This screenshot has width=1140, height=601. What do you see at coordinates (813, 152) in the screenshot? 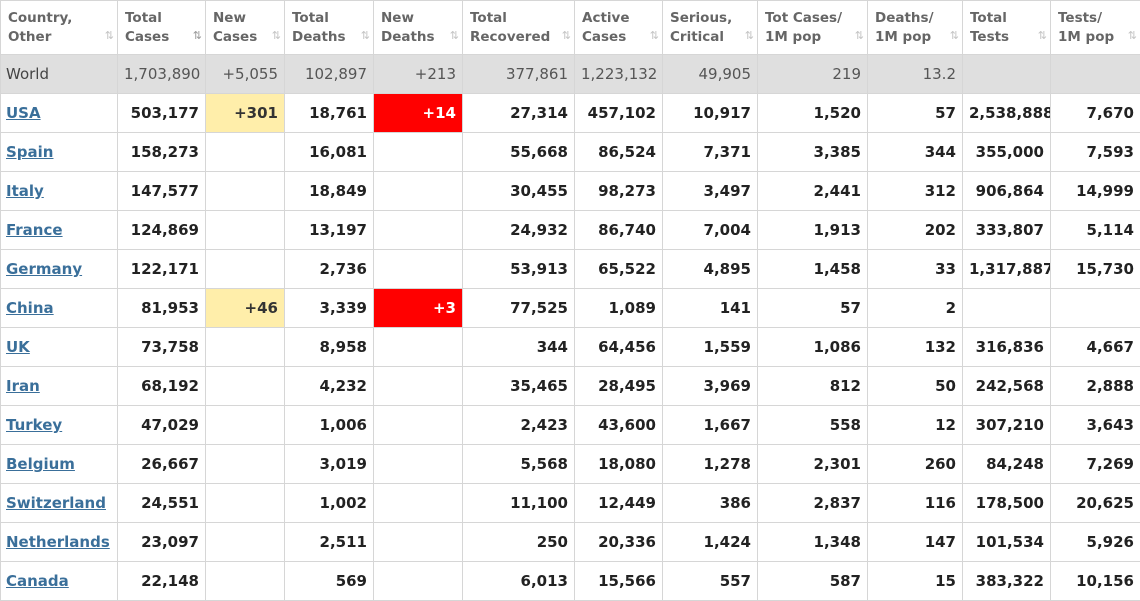
I see `cell-tot-cases-1m: 3,385` at bounding box center [813, 152].